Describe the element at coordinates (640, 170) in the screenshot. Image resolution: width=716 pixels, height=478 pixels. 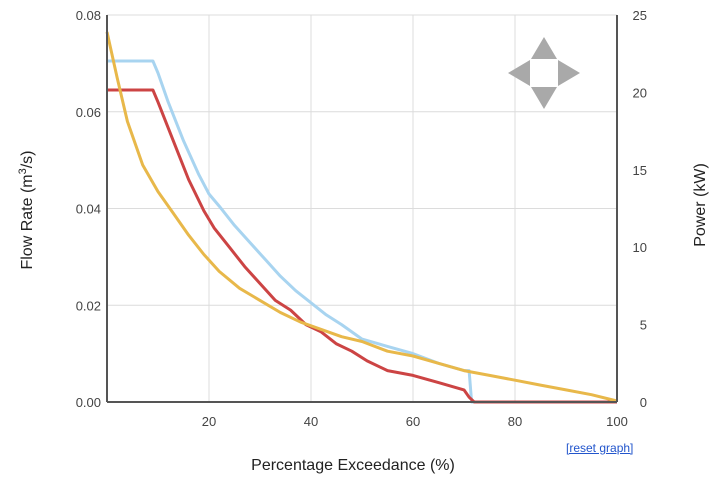
I see `y-right-tick-label: 15` at that location.